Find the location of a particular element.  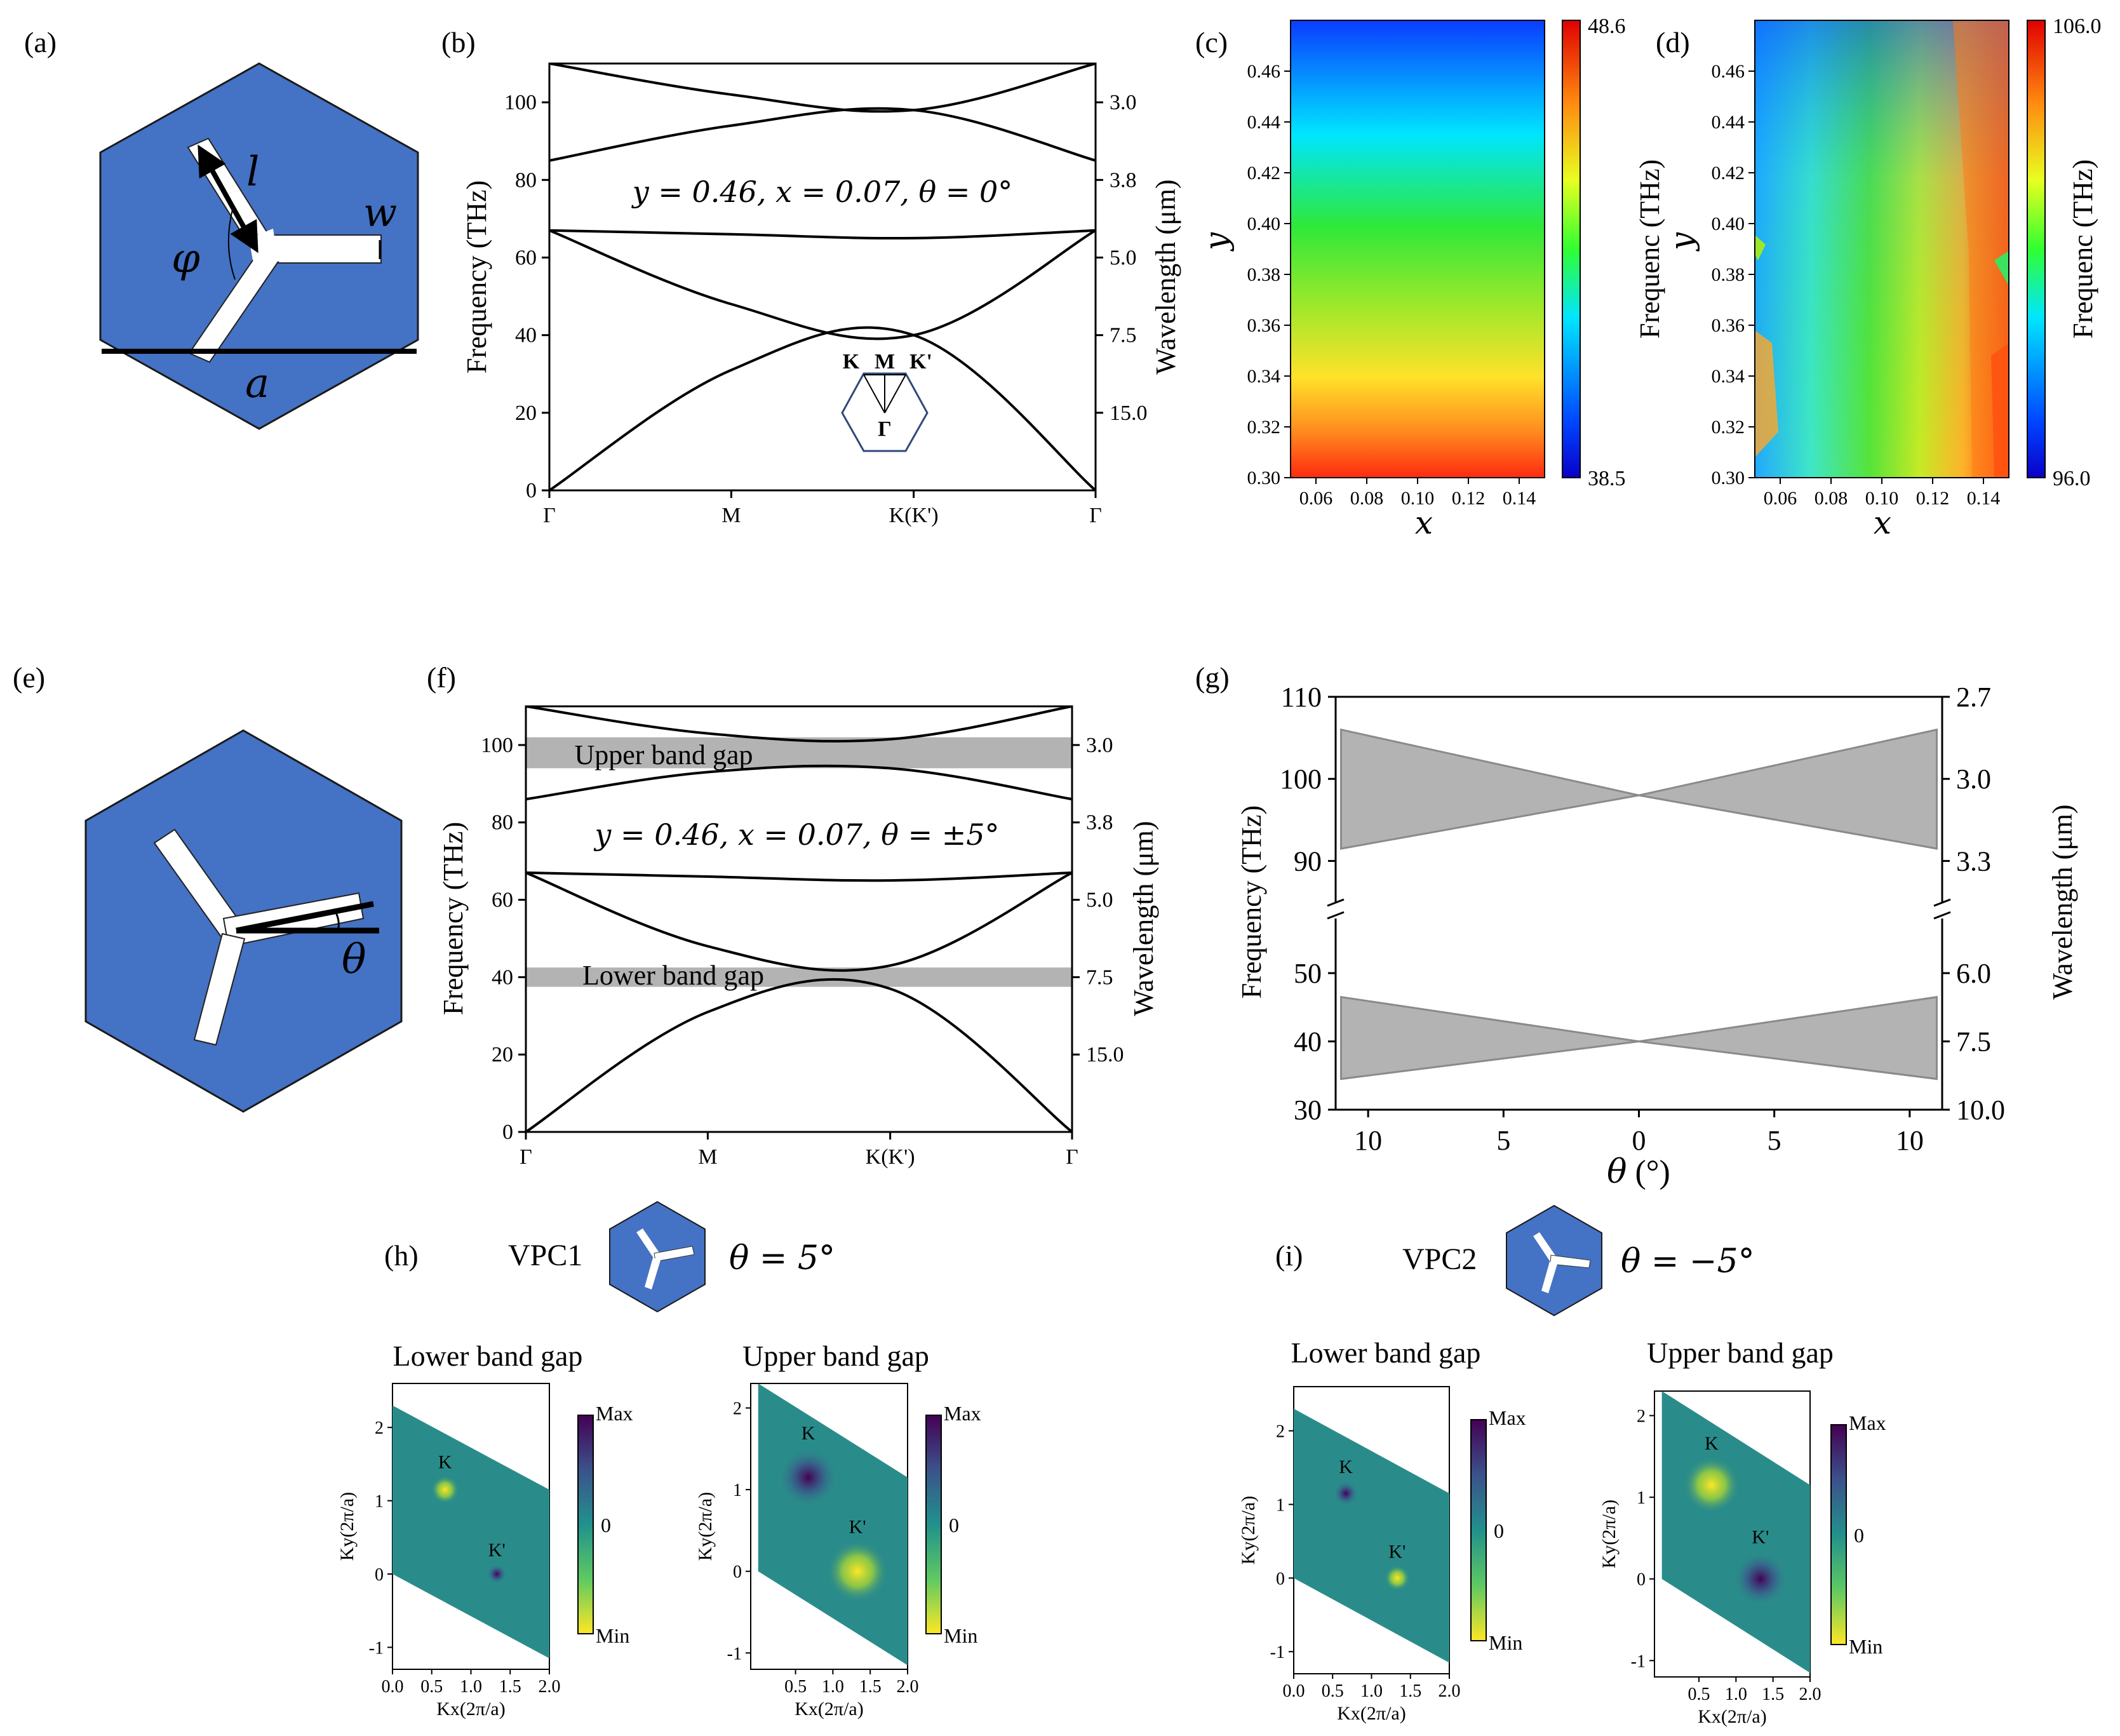

y-tick-label: 0.44 is located at coordinates (1264, 123).